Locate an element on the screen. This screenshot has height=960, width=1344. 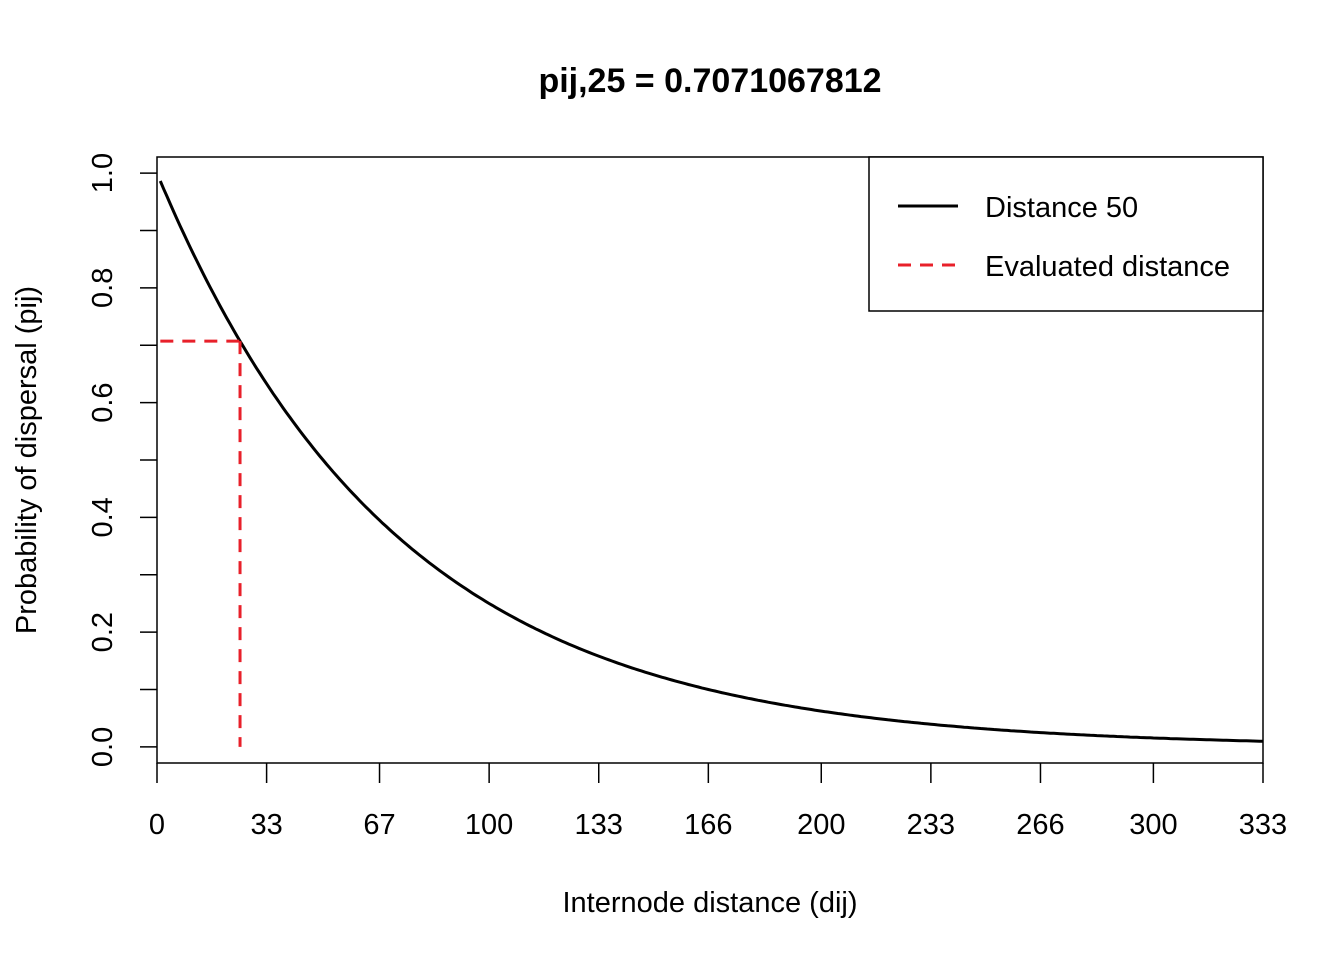
y-axis: 0.0 0.2 0.4 0.6 0.8 1.0 is located at coordinates (122, 460).